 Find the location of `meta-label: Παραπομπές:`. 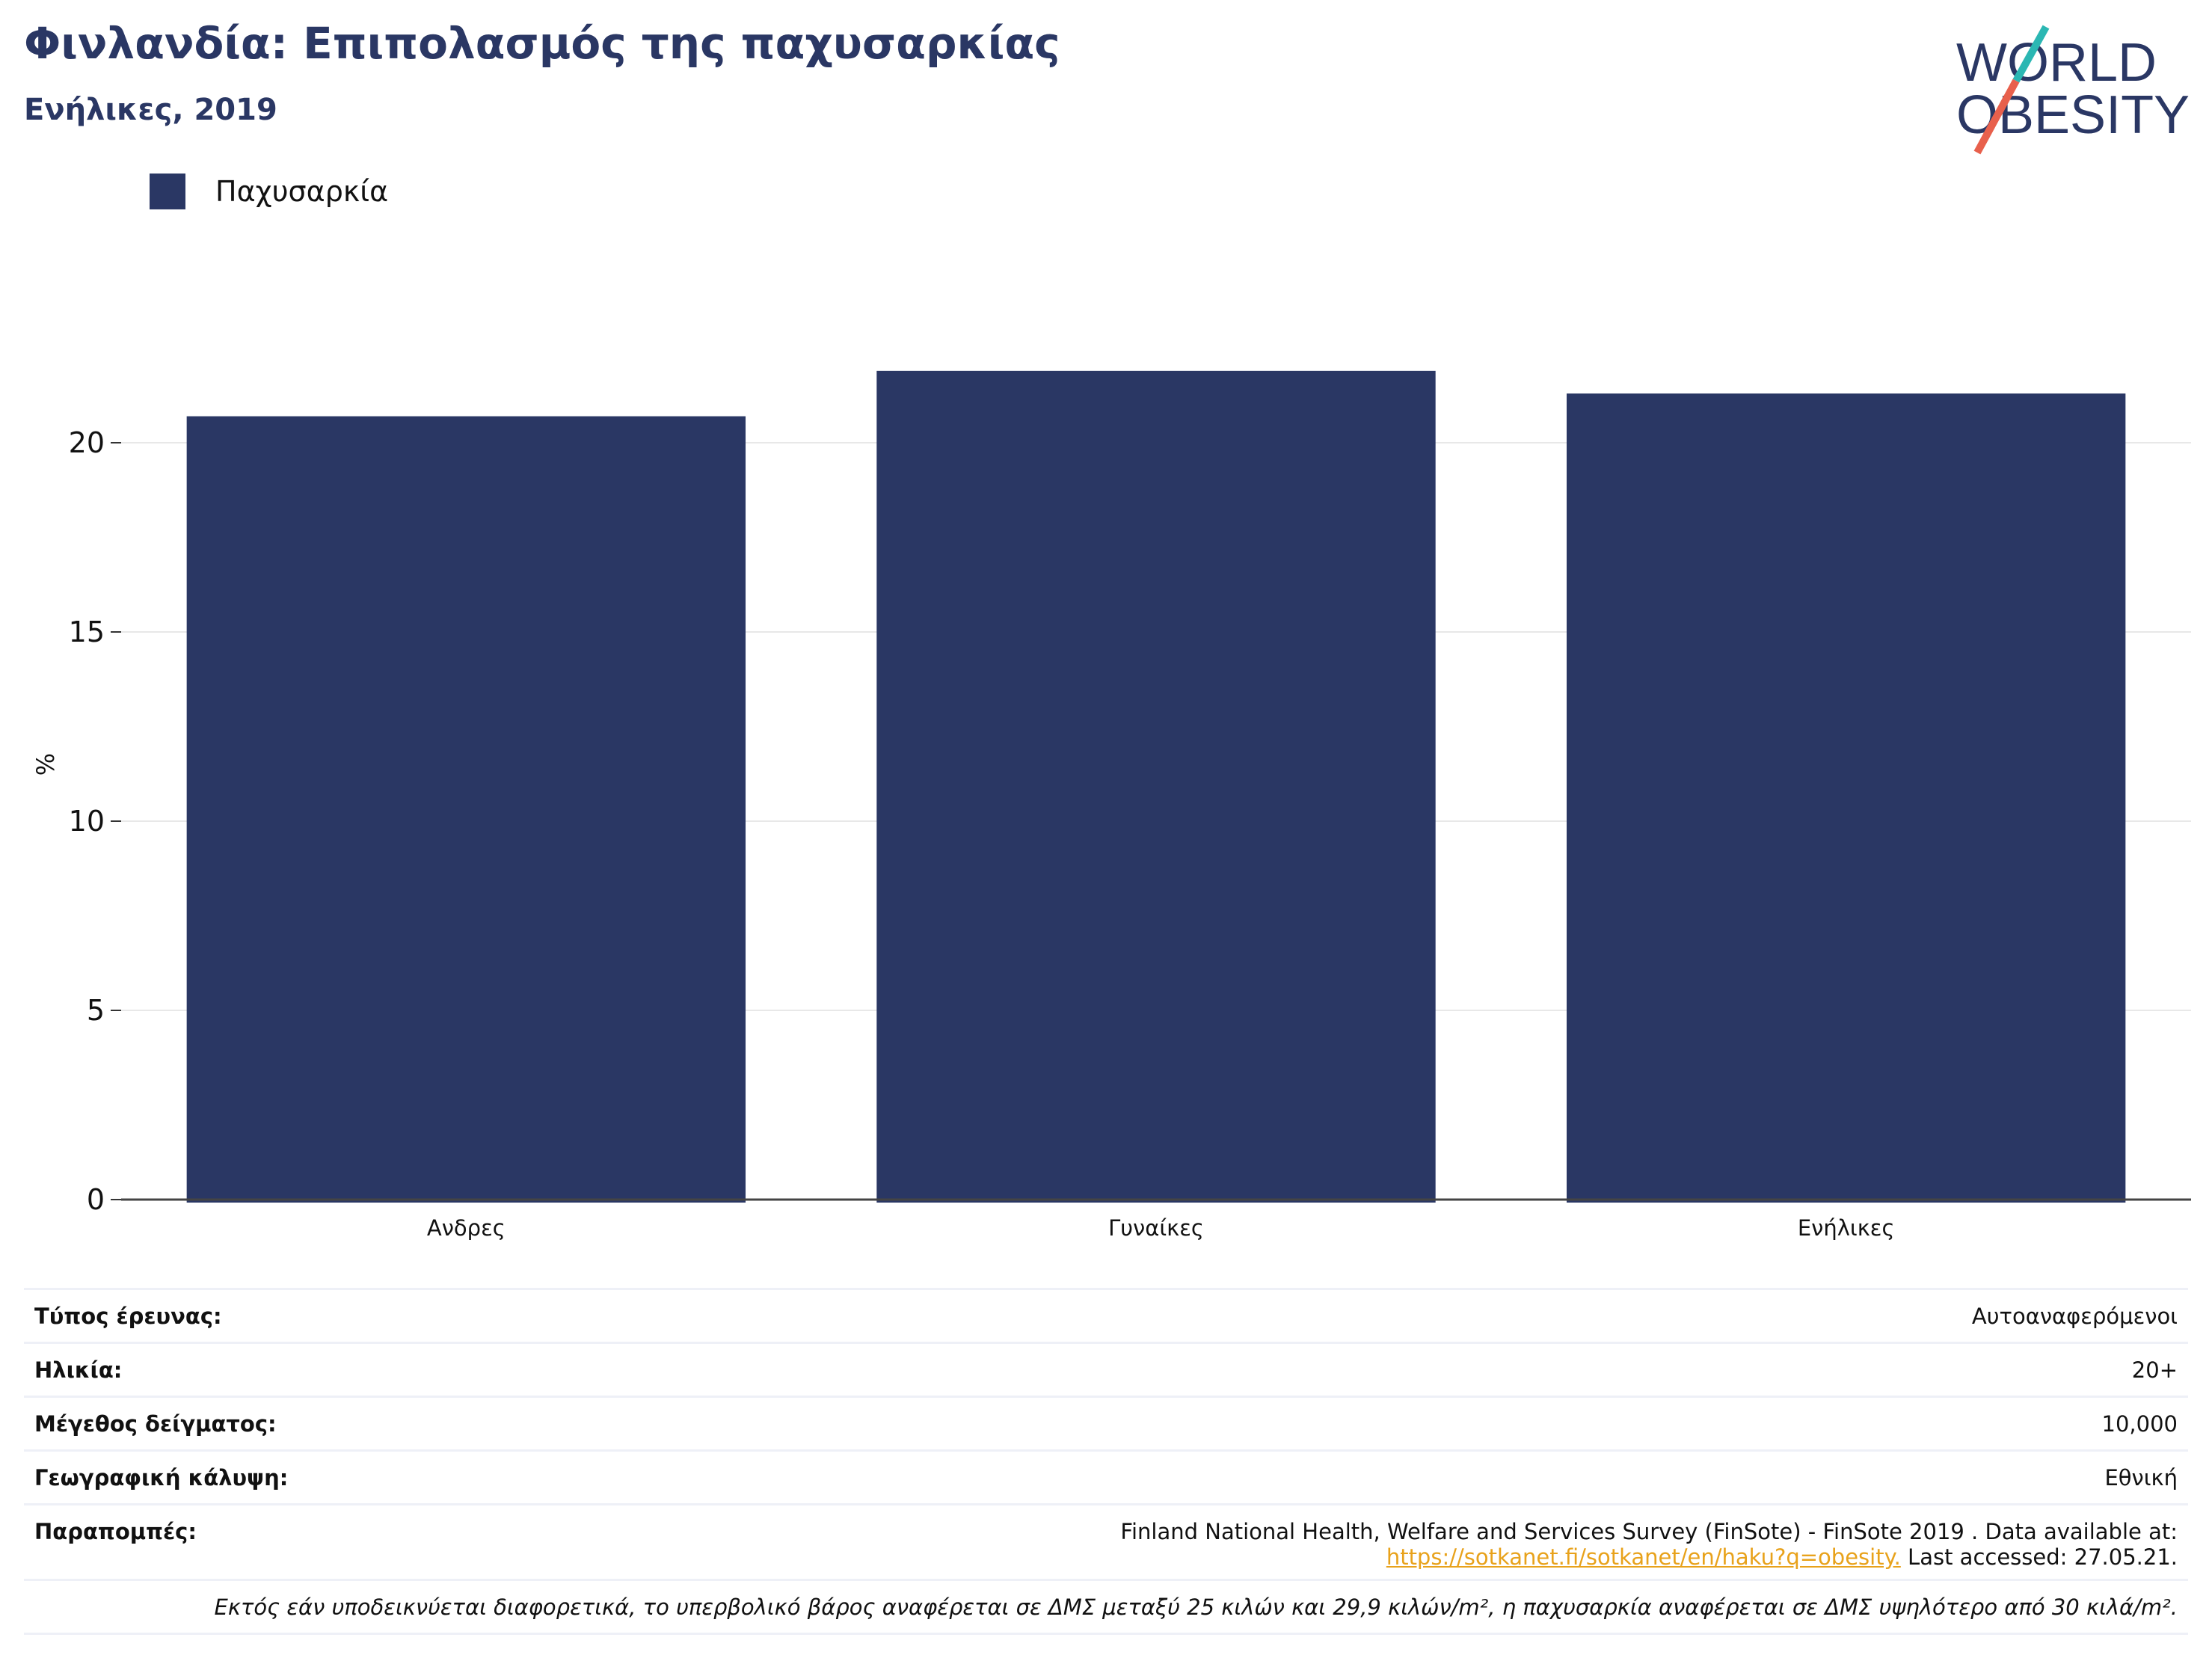

meta-label: Παραπομπές: is located at coordinates (115, 1531).